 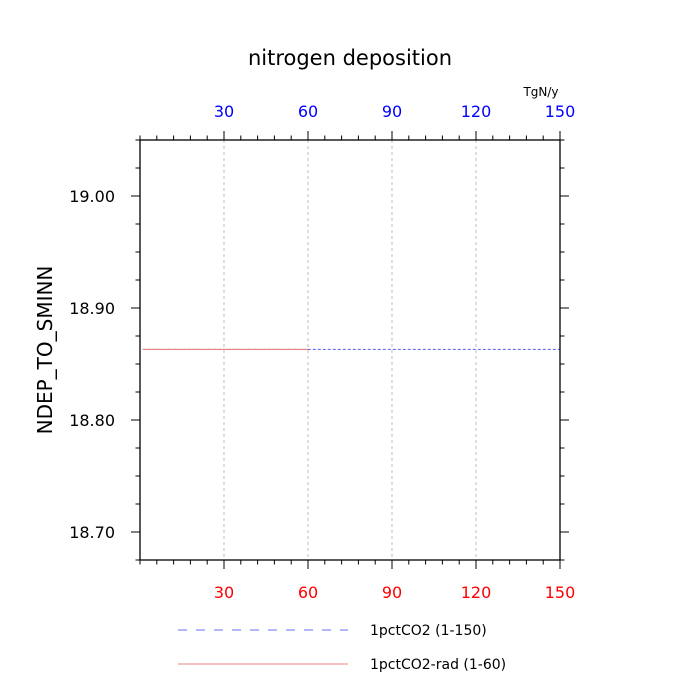 I want to click on legend-label-2: 1pctCO2-rad (1-60), so click(x=438, y=665).